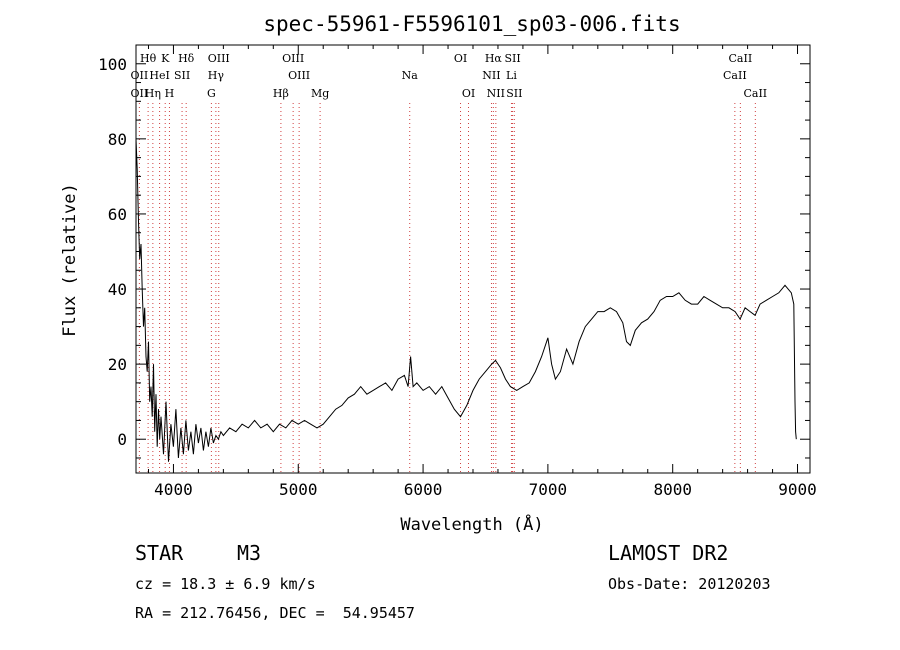  Describe the element at coordinates (689, 584) in the screenshot. I see `observation-date: Obs-Date: 20120203` at that location.